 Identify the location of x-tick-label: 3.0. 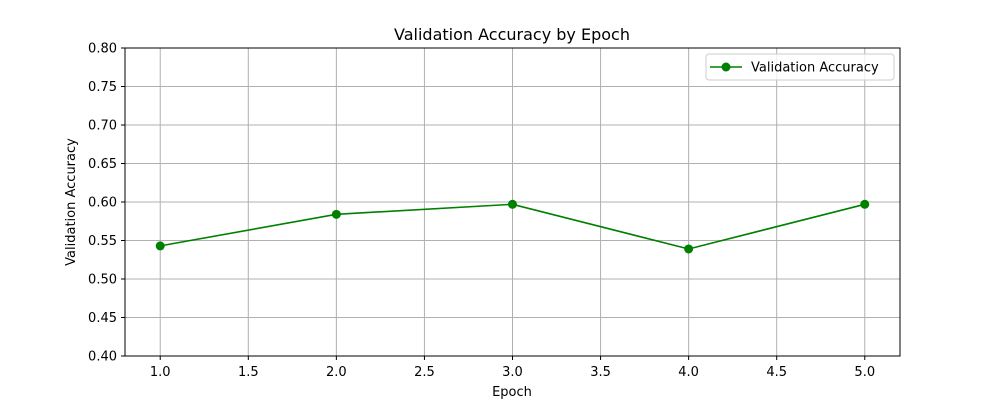
(512, 372).